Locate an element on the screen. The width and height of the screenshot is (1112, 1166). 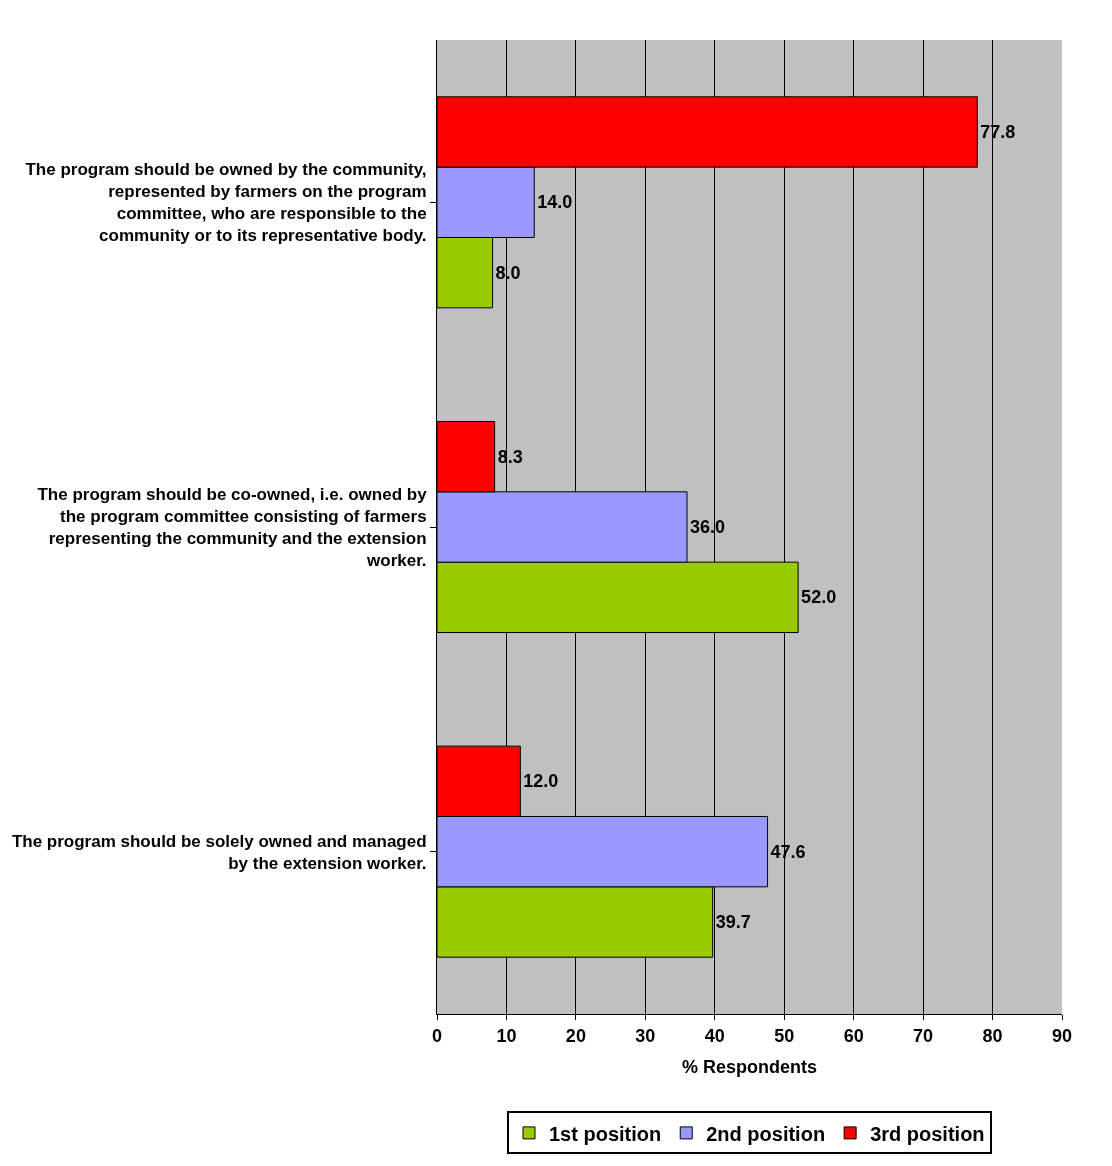
x-tick-label: 80 is located at coordinates (992, 1035).